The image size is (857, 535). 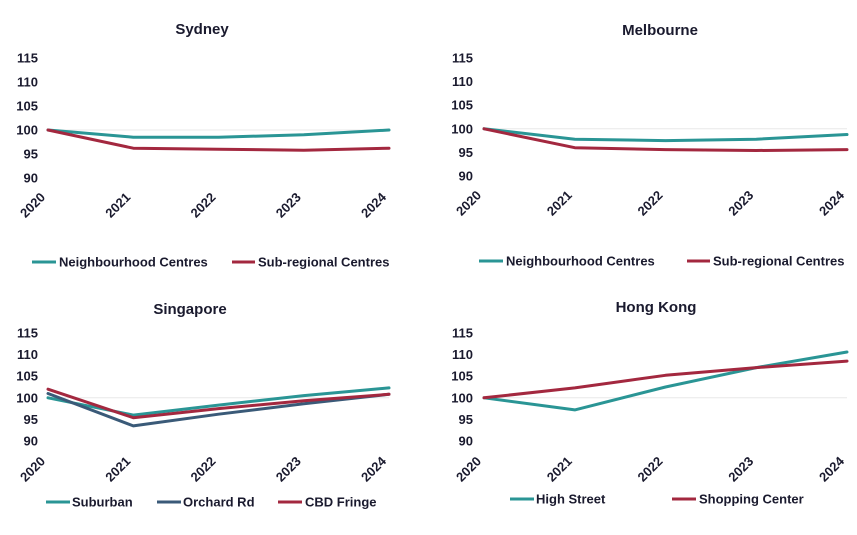 What do you see at coordinates (341, 502) in the screenshot?
I see `legend-label: CBD Fringe` at bounding box center [341, 502].